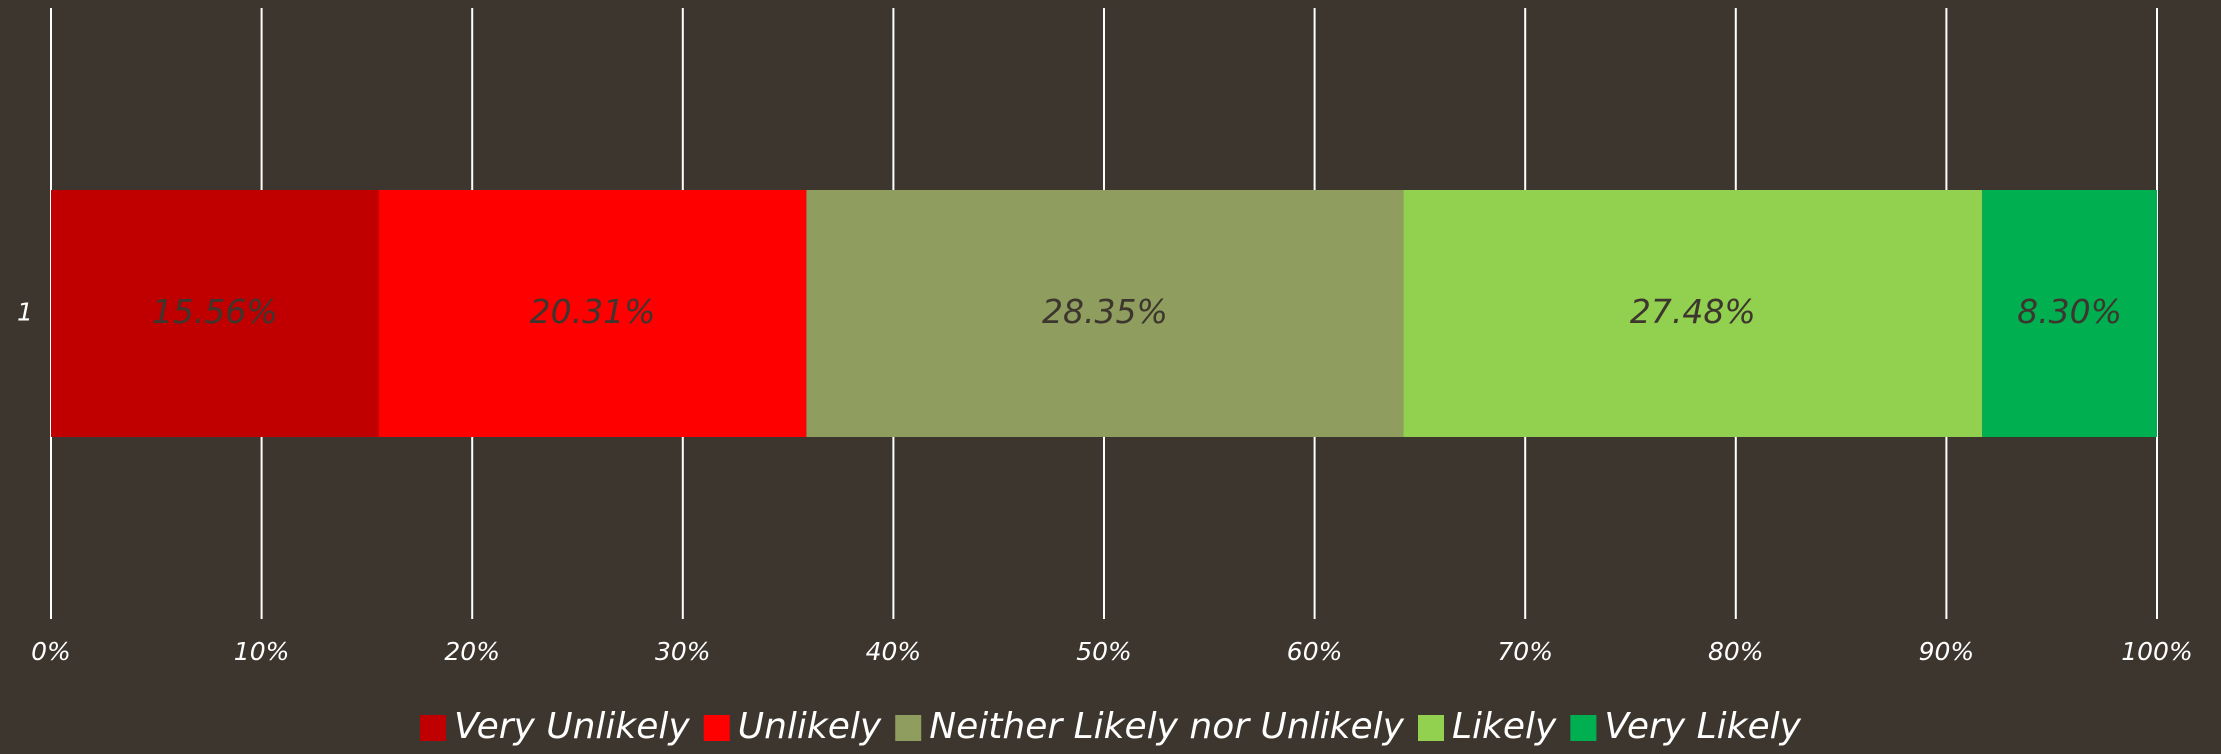 This screenshot has height=754, width=2221. Describe the element at coordinates (894, 651) in the screenshot. I see `x-tick-label: 40%` at that location.